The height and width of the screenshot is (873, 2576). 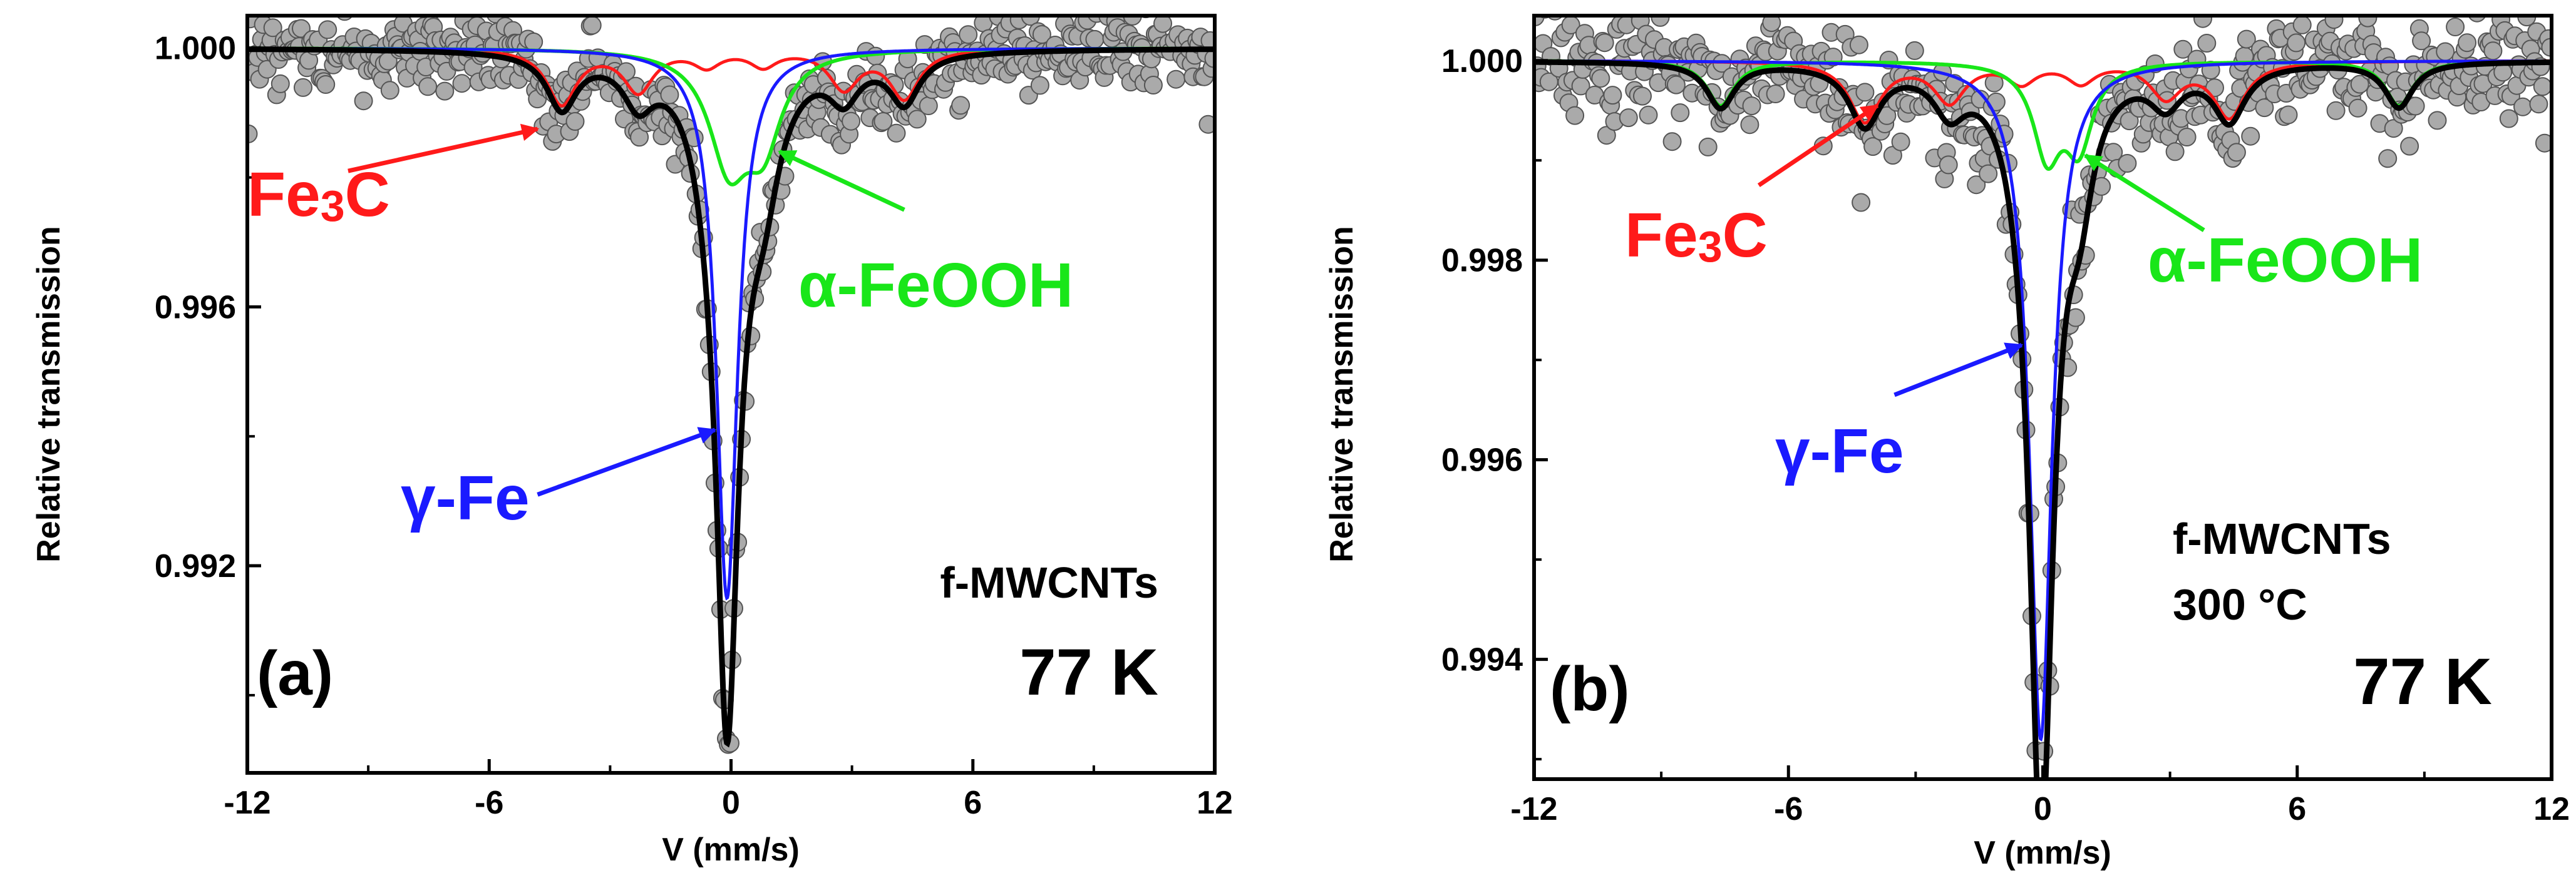 What do you see at coordinates (49, 395) in the screenshot?
I see `y-axis-label-a: Relative transmission` at bounding box center [49, 395].